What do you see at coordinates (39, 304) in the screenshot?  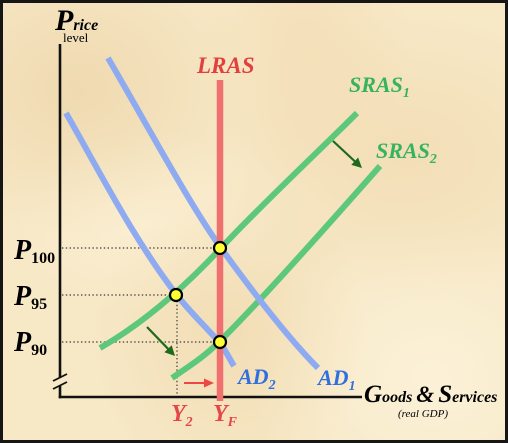 I see `price-label-p95-subscript: 95` at bounding box center [39, 304].